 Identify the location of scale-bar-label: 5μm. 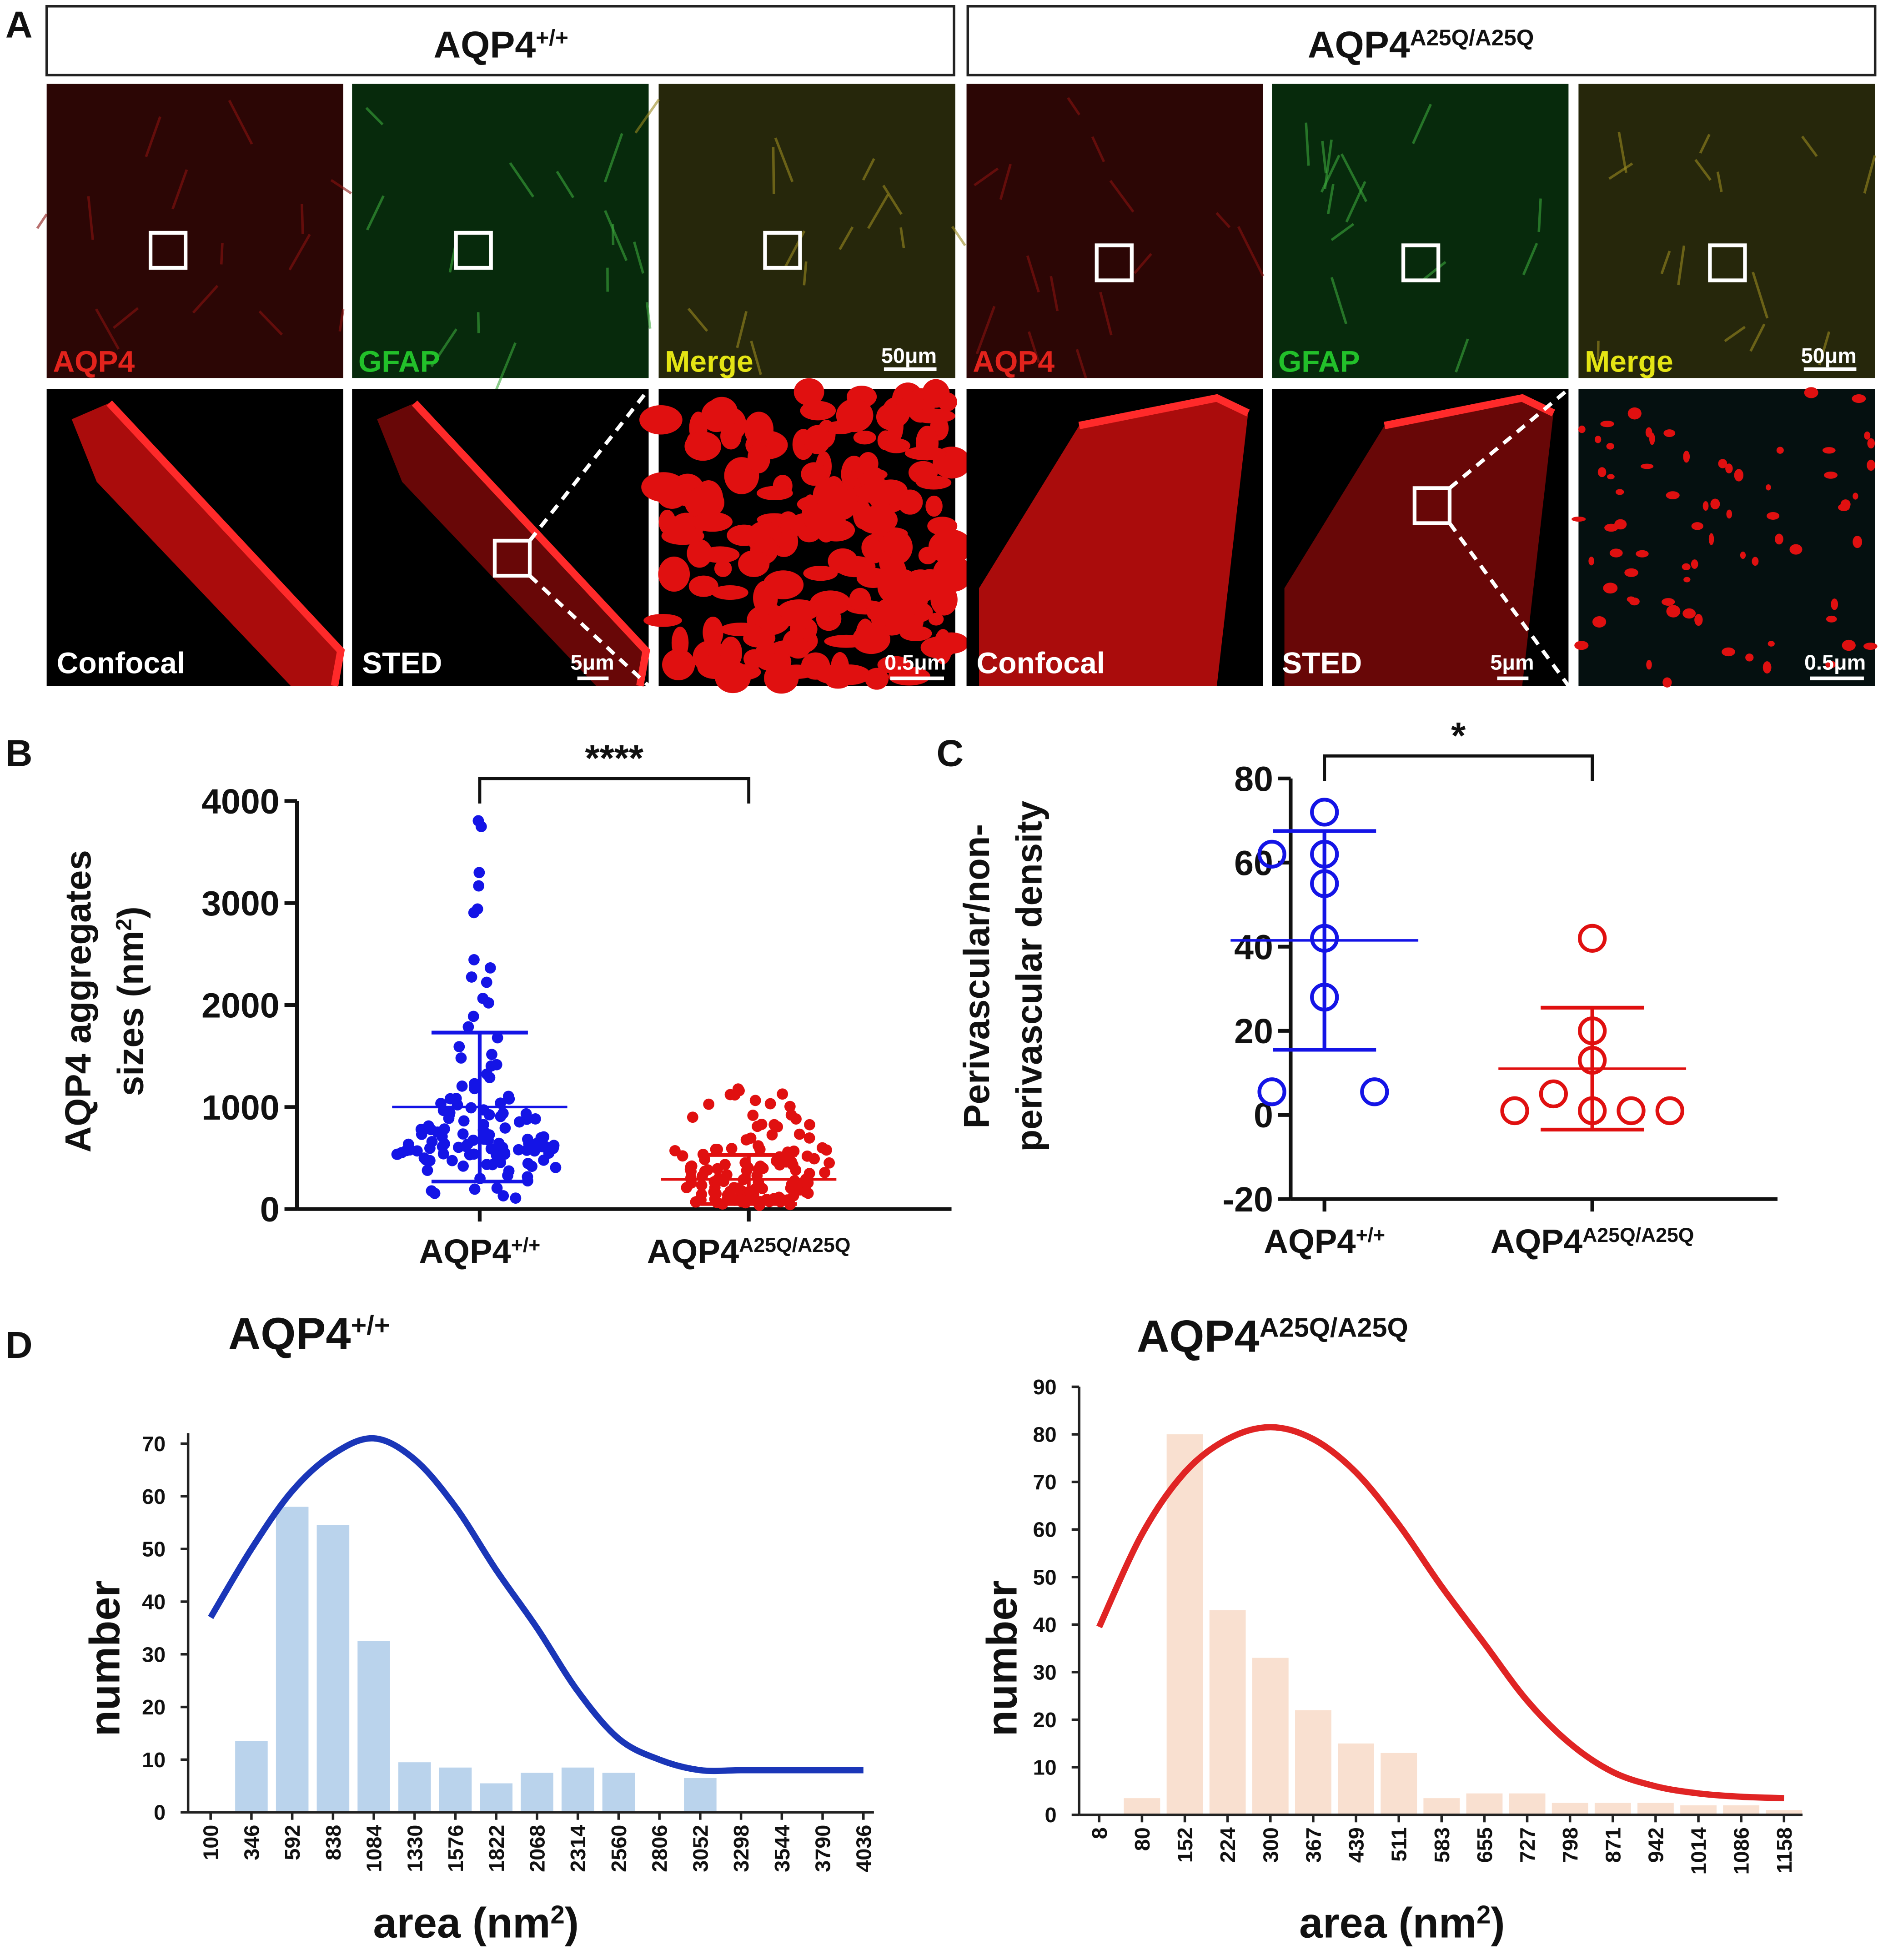
(592, 662).